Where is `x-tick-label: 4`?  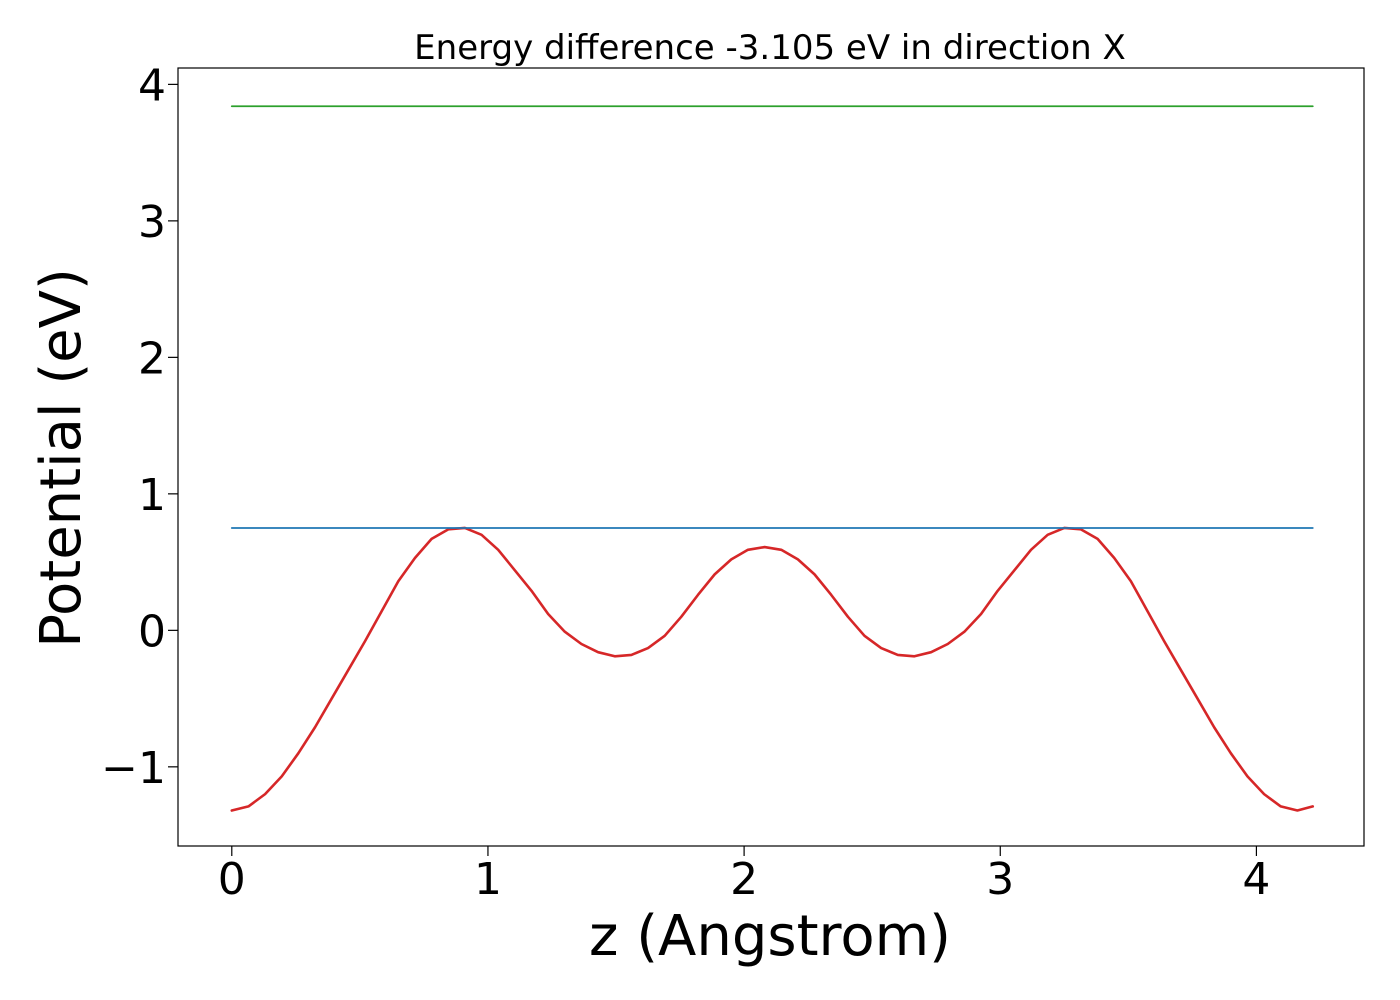
x-tick-label: 4 is located at coordinates (1256, 879).